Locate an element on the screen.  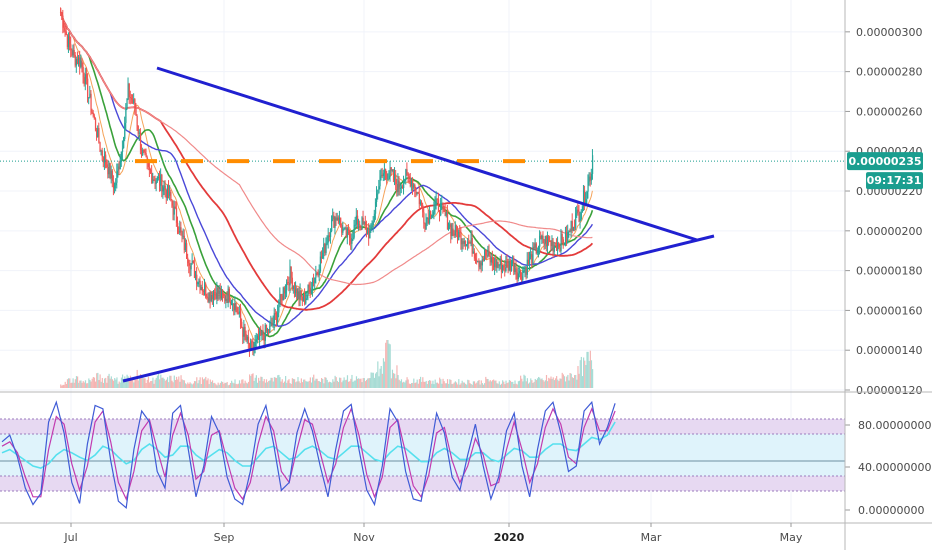
oscillator-k-line is located at coordinates (308, 454).